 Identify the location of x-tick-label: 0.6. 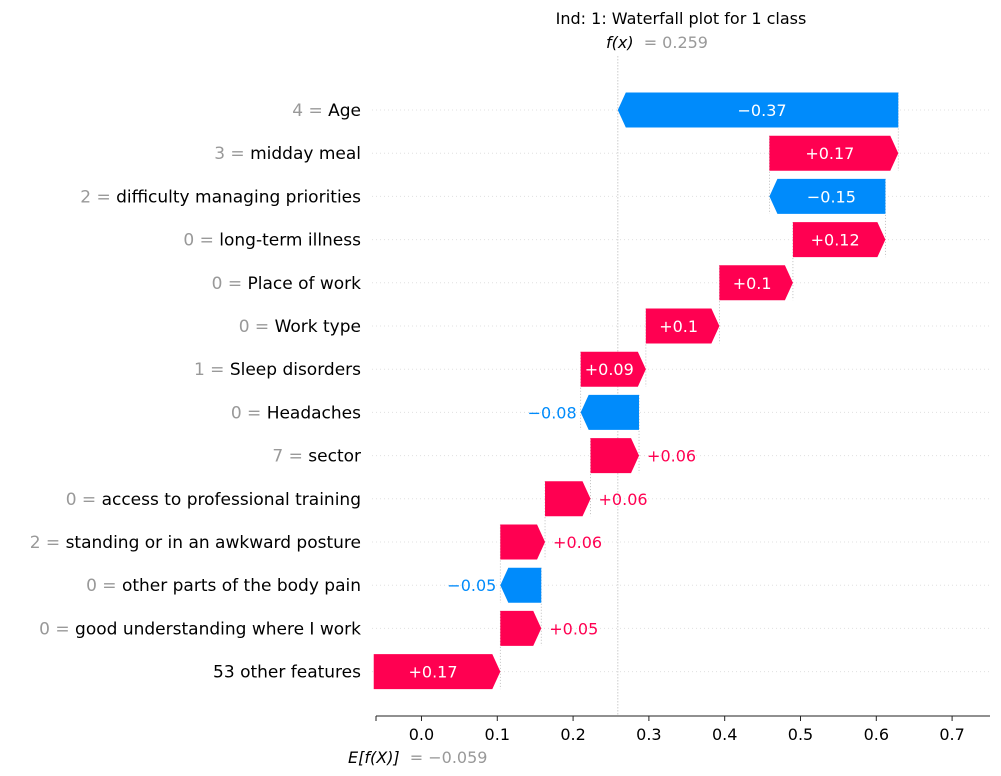
(876, 734).